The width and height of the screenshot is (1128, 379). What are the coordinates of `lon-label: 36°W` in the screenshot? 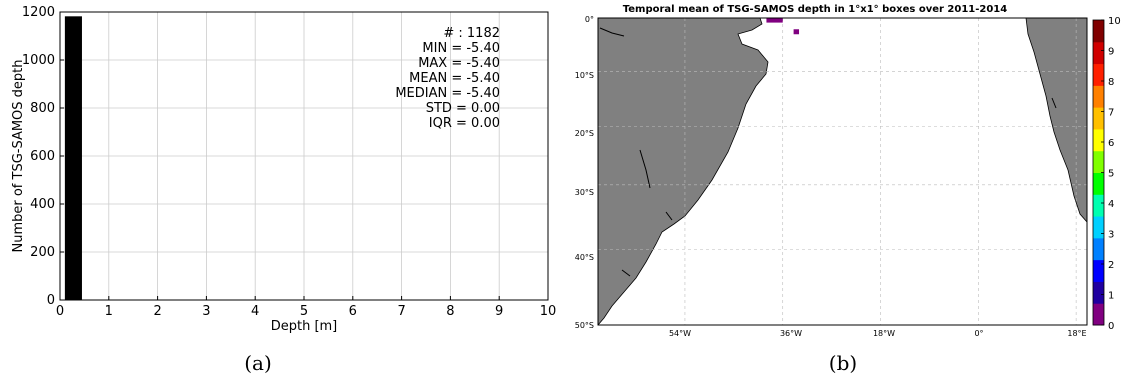 It's located at (791, 333).